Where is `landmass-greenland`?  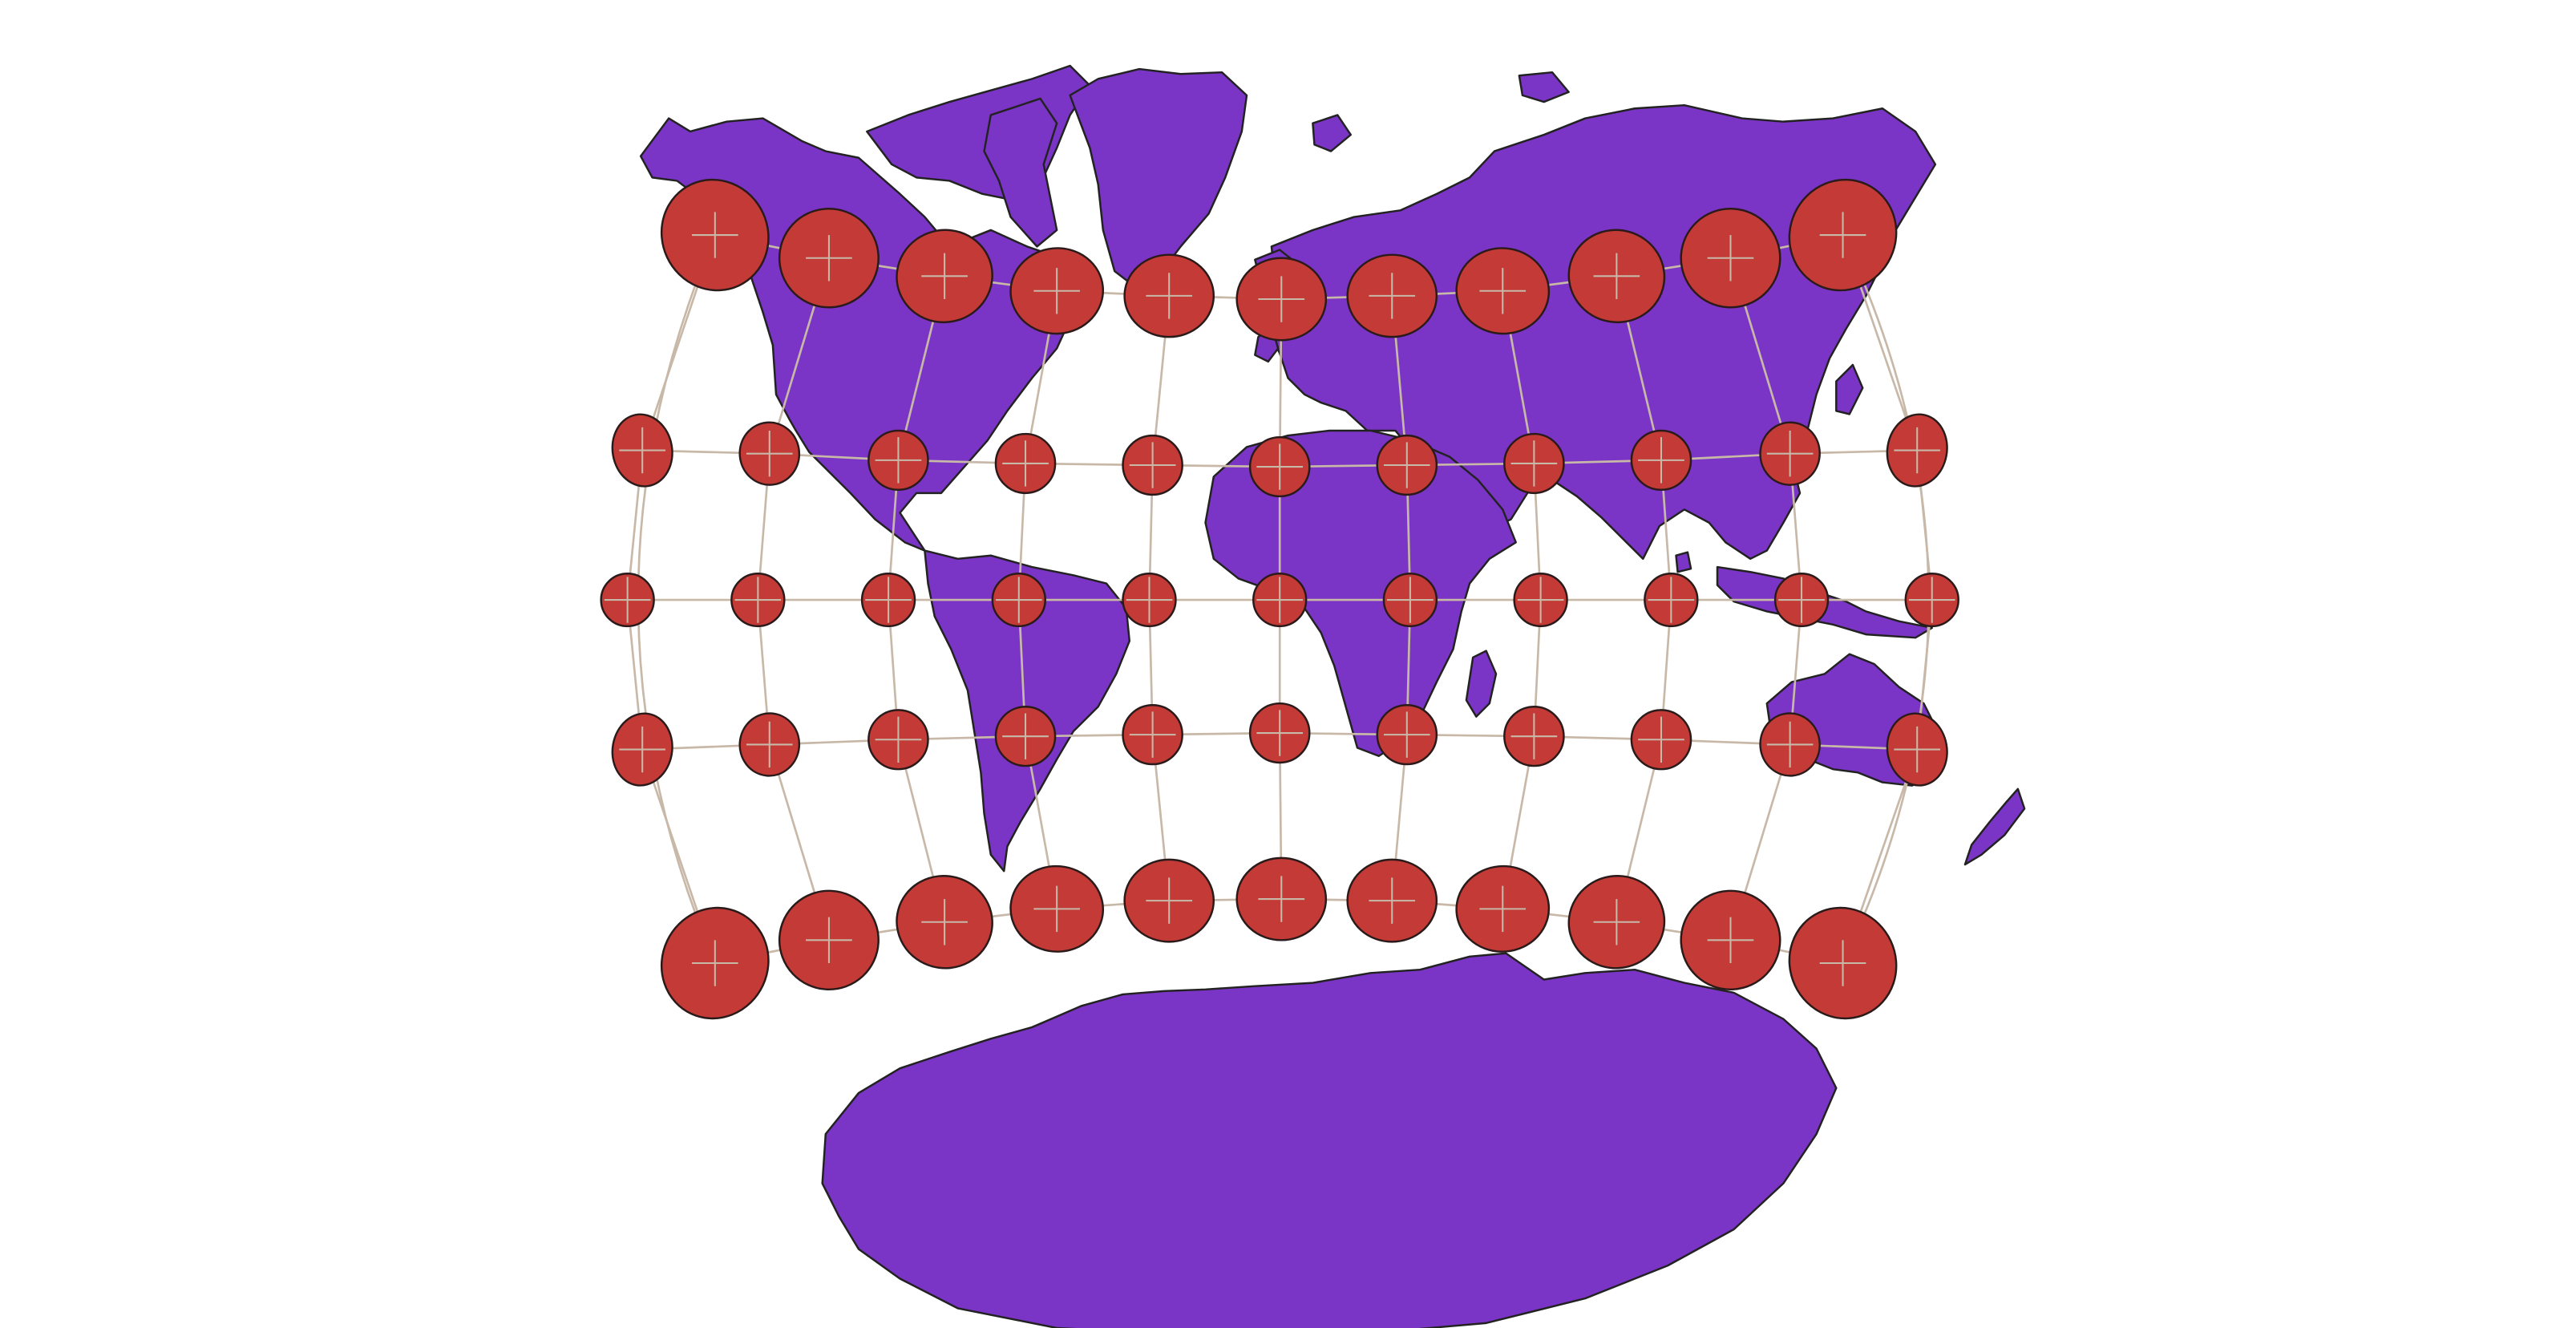 landmass-greenland is located at coordinates (1158, 178).